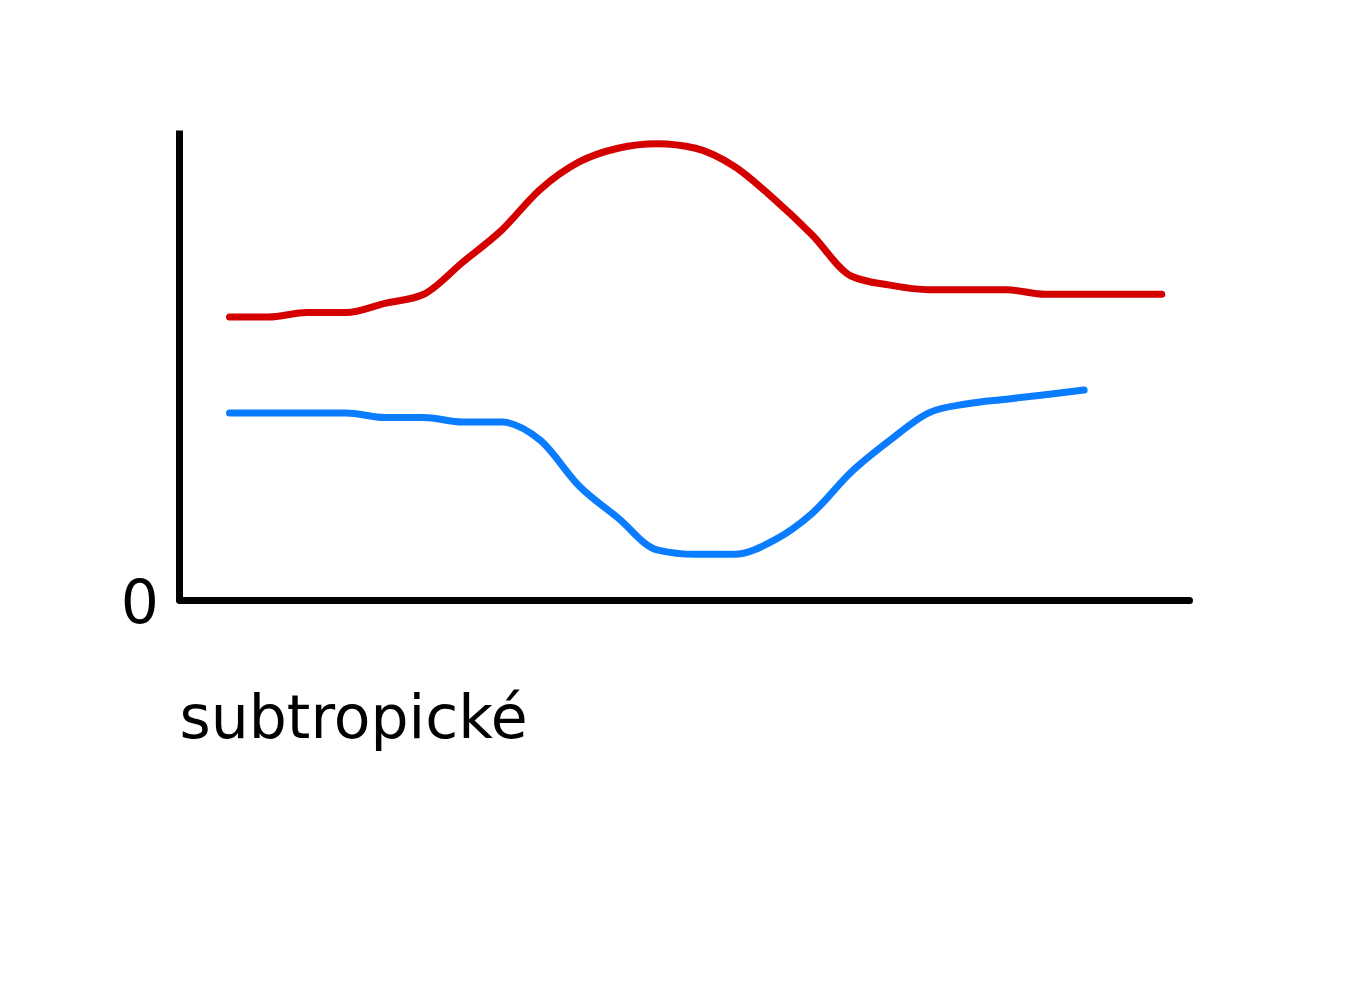  I want to click on x-axis-title: subtropické, so click(353, 716).